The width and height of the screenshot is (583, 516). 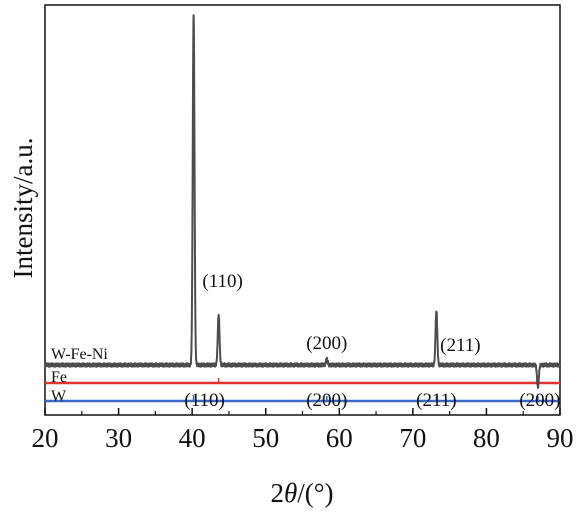 I want to click on x-axis-title: 2θ/(°), so click(x=301, y=493).